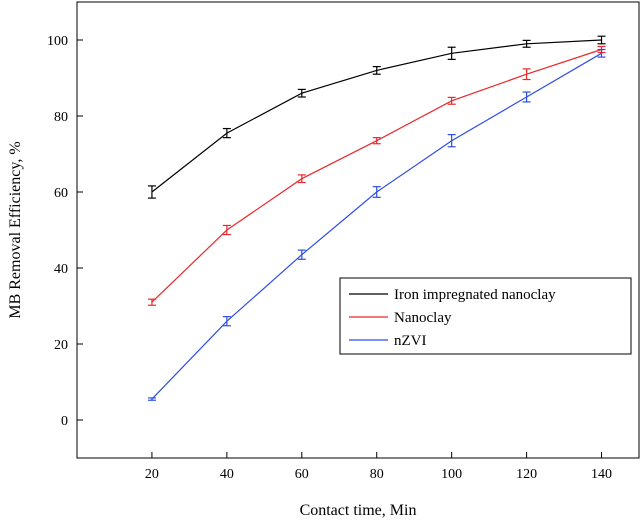  I want to click on x-tick-label: 140, so click(601, 474).